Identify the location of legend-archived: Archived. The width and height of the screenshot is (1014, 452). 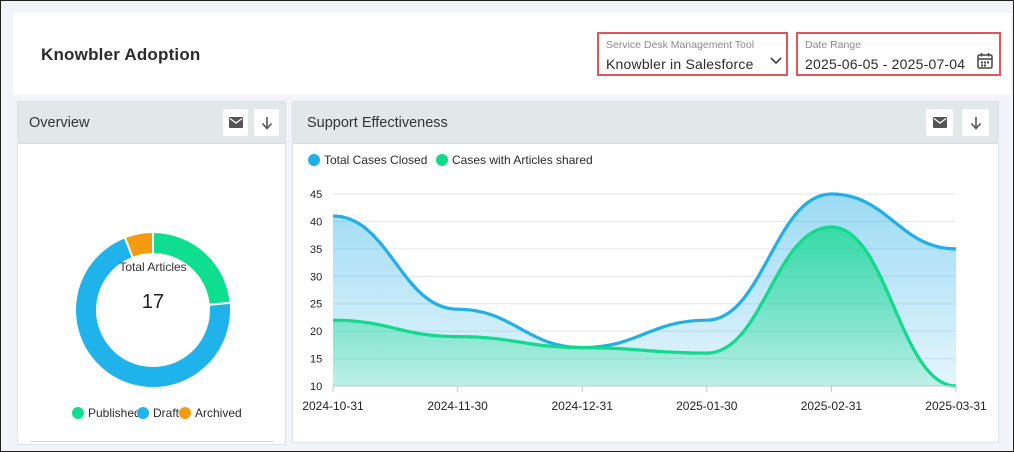
(210, 413).